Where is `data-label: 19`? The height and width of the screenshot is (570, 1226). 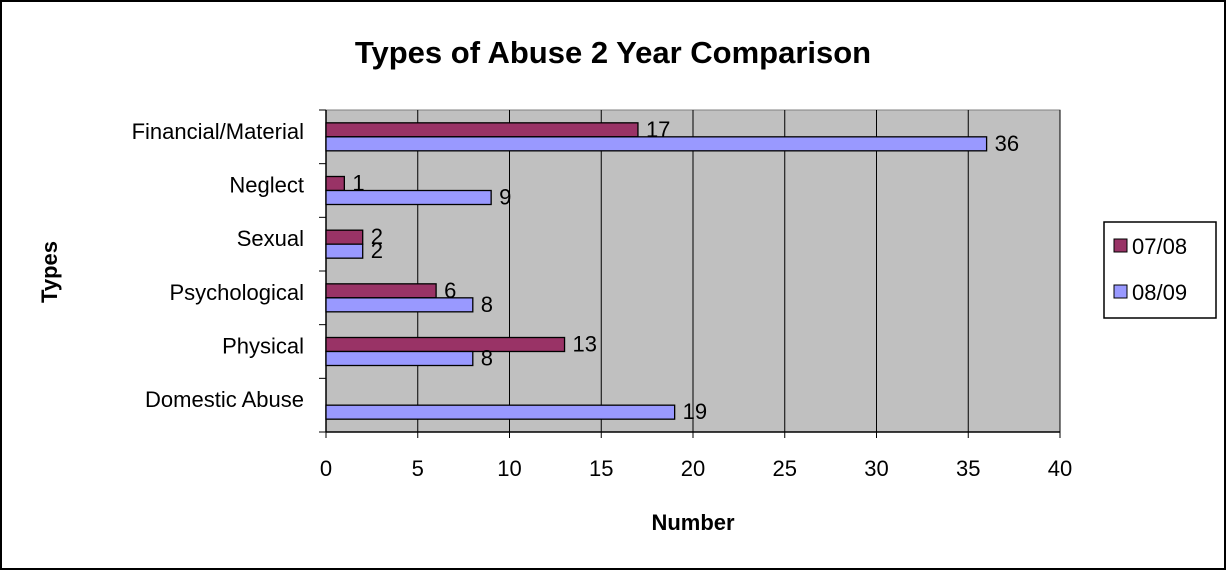 data-label: 19 is located at coordinates (695, 411).